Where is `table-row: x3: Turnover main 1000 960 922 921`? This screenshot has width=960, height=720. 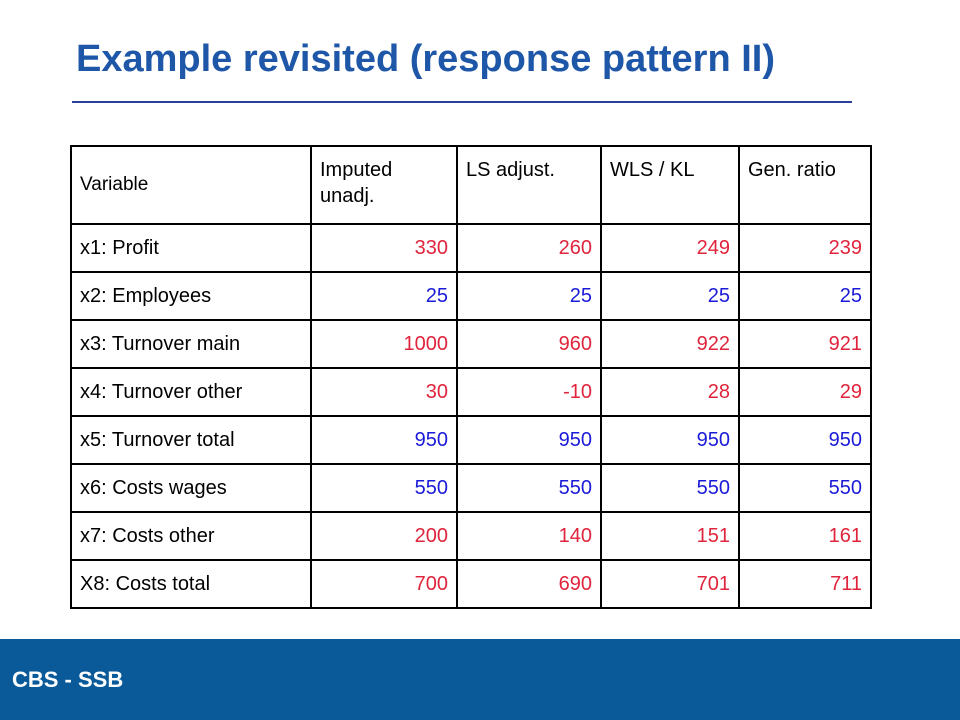
table-row: x3: Turnover main 1000 960 922 921 is located at coordinates (471, 344).